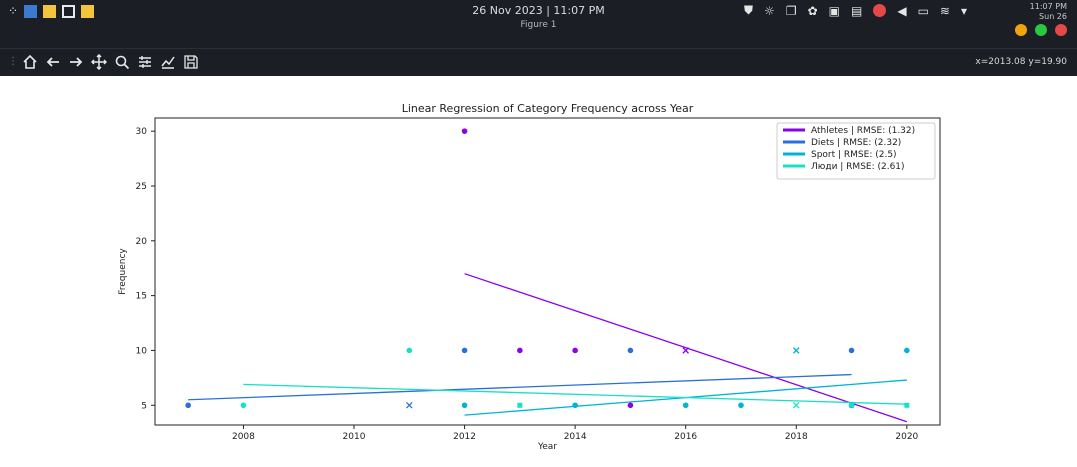 The height and width of the screenshot is (467, 1077). What do you see at coordinates (123, 271) in the screenshot?
I see `y-axis-title: Frequency` at bounding box center [123, 271].